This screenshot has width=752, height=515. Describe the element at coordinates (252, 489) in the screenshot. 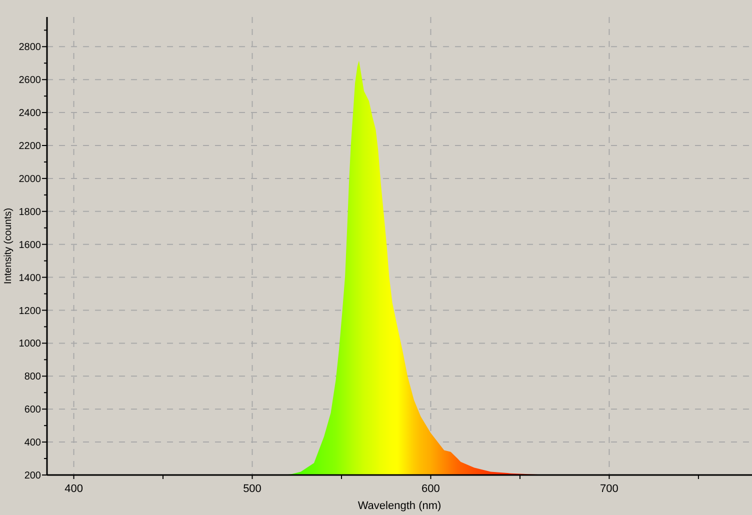

I see `x-tick-label: 500` at that location.